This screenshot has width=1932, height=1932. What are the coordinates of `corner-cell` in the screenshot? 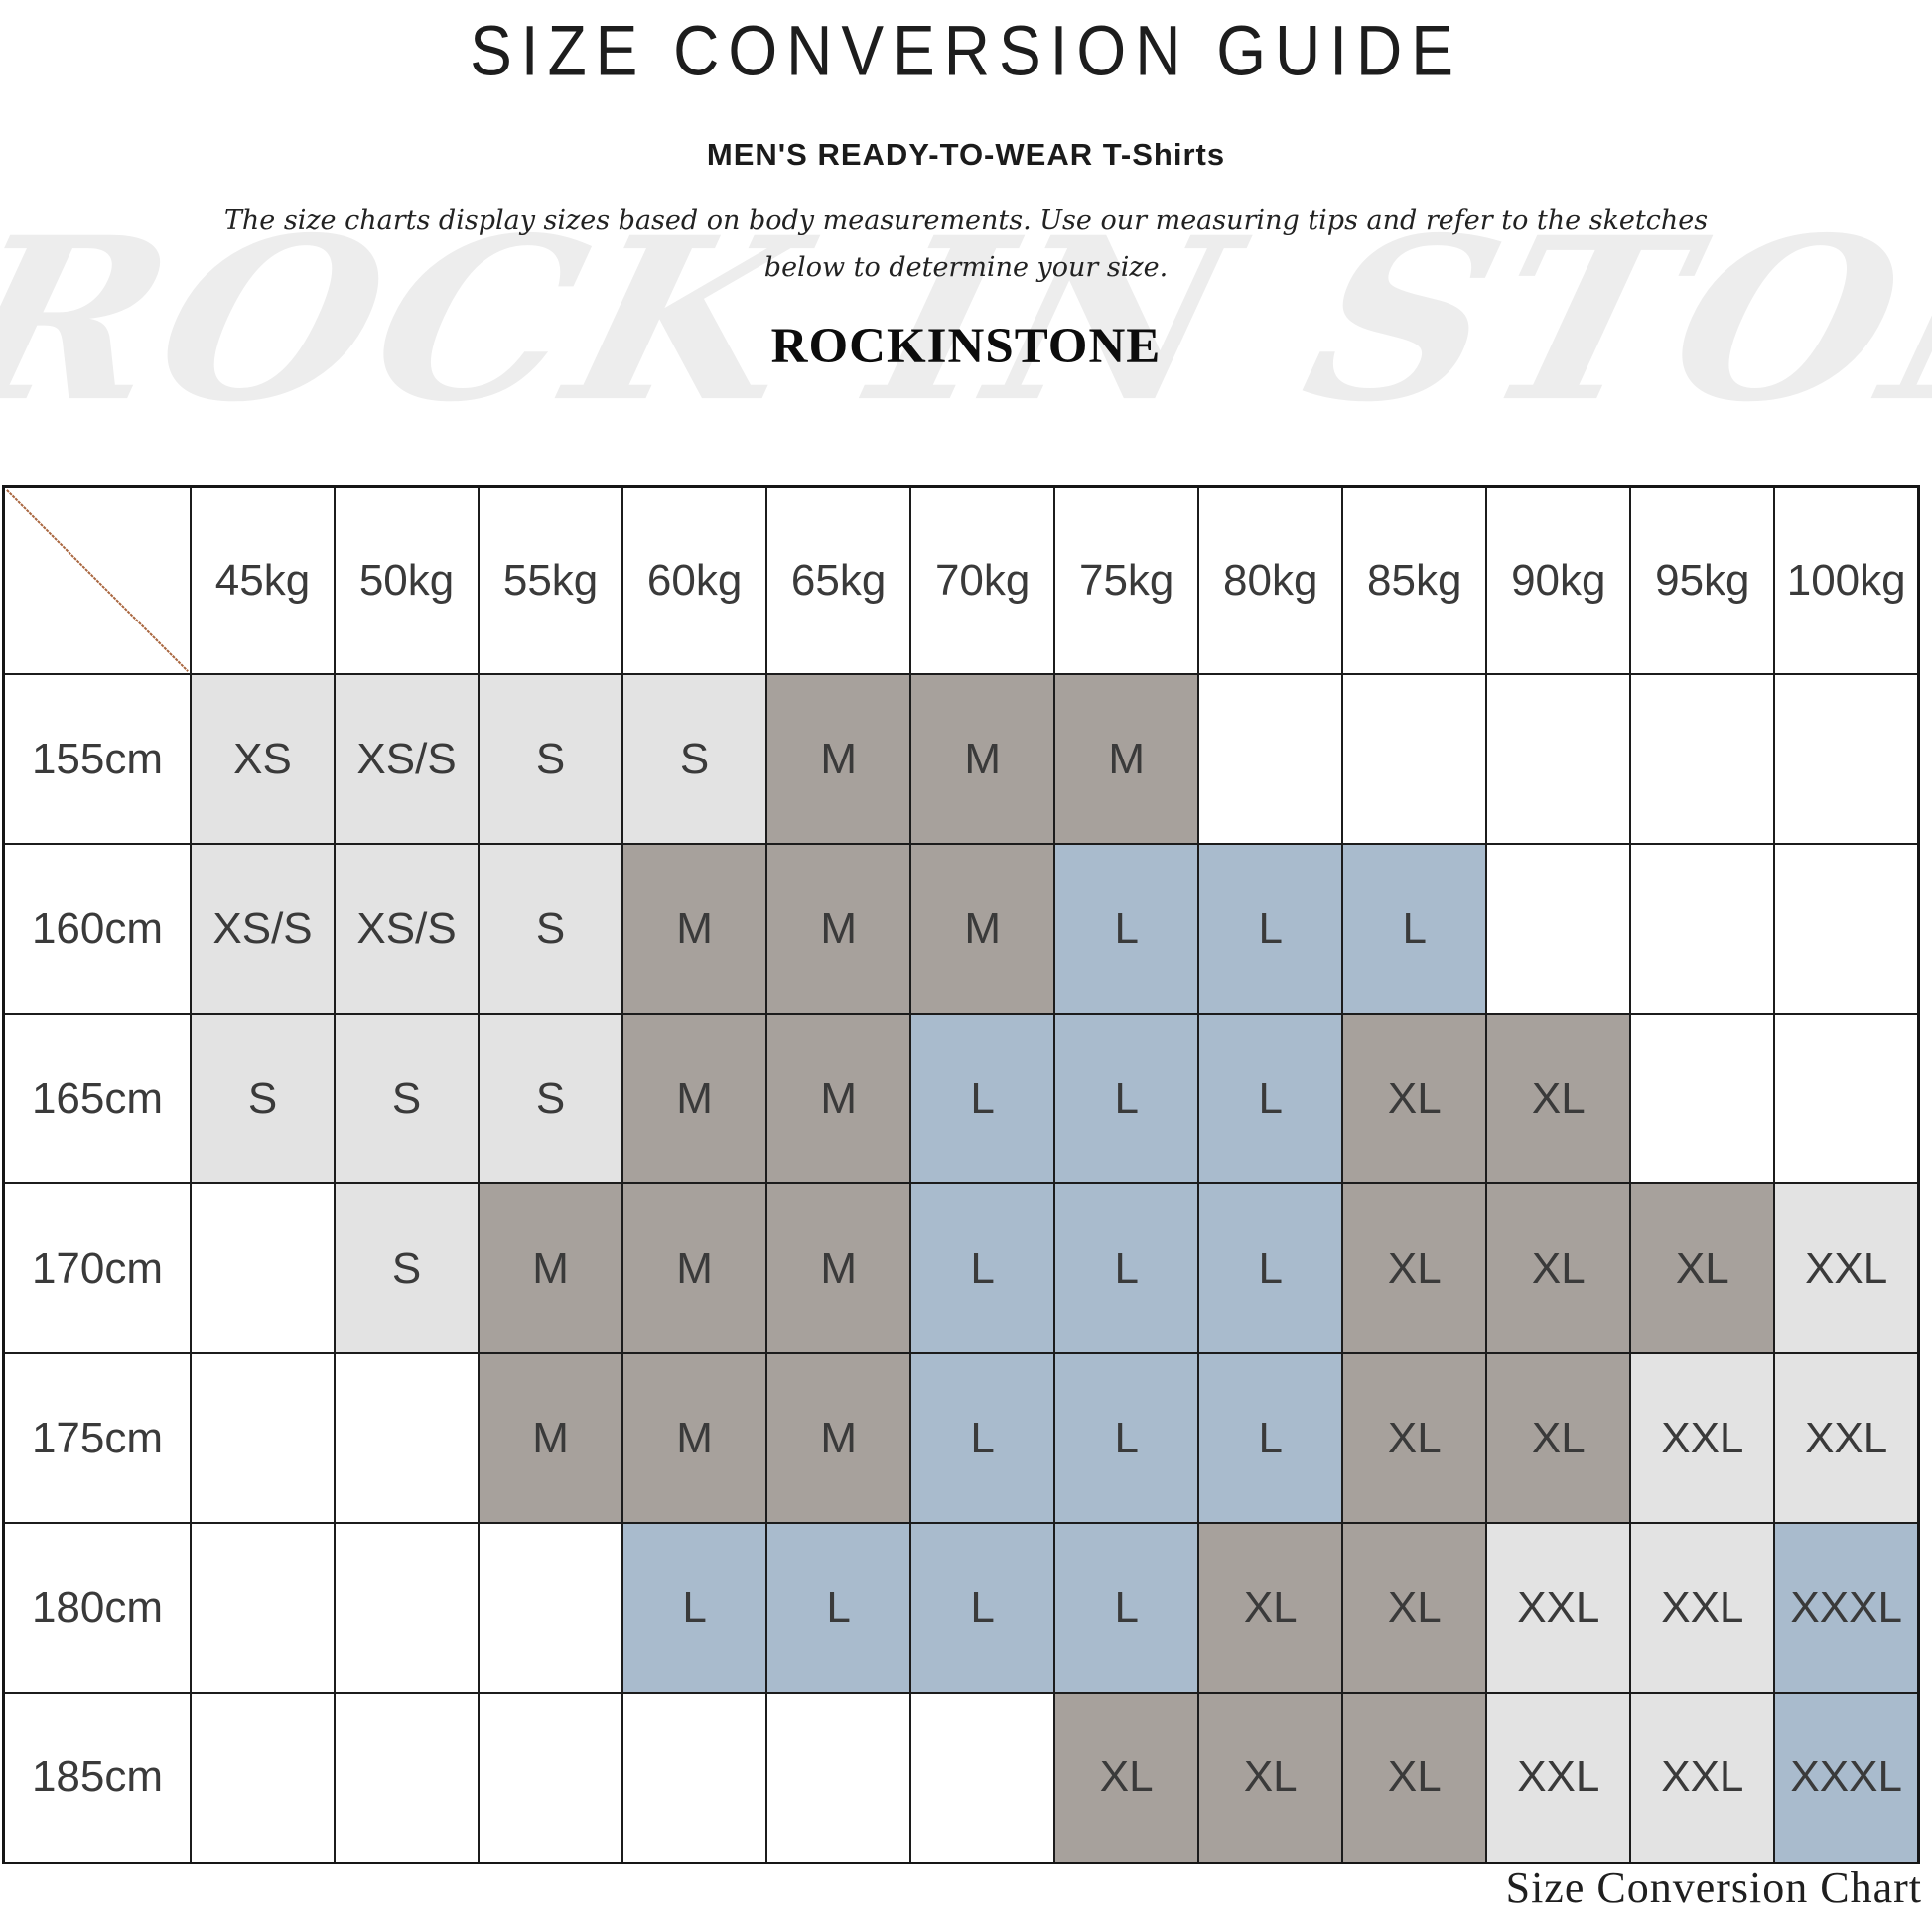 It's located at (97, 580).